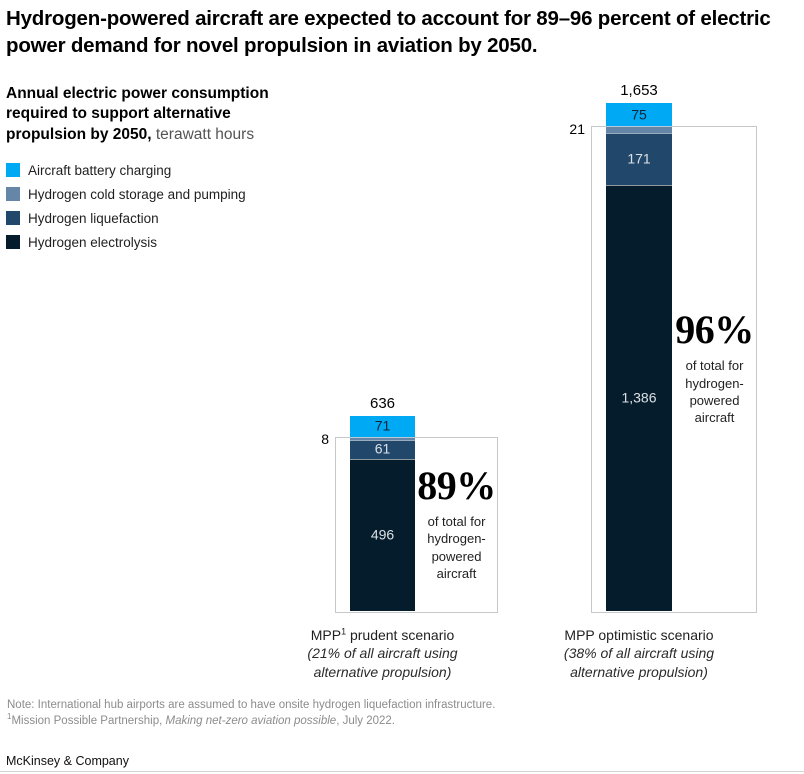 The height and width of the screenshot is (774, 804). I want to click on scenario-name: MPP optimistic scenario, so click(639, 635).